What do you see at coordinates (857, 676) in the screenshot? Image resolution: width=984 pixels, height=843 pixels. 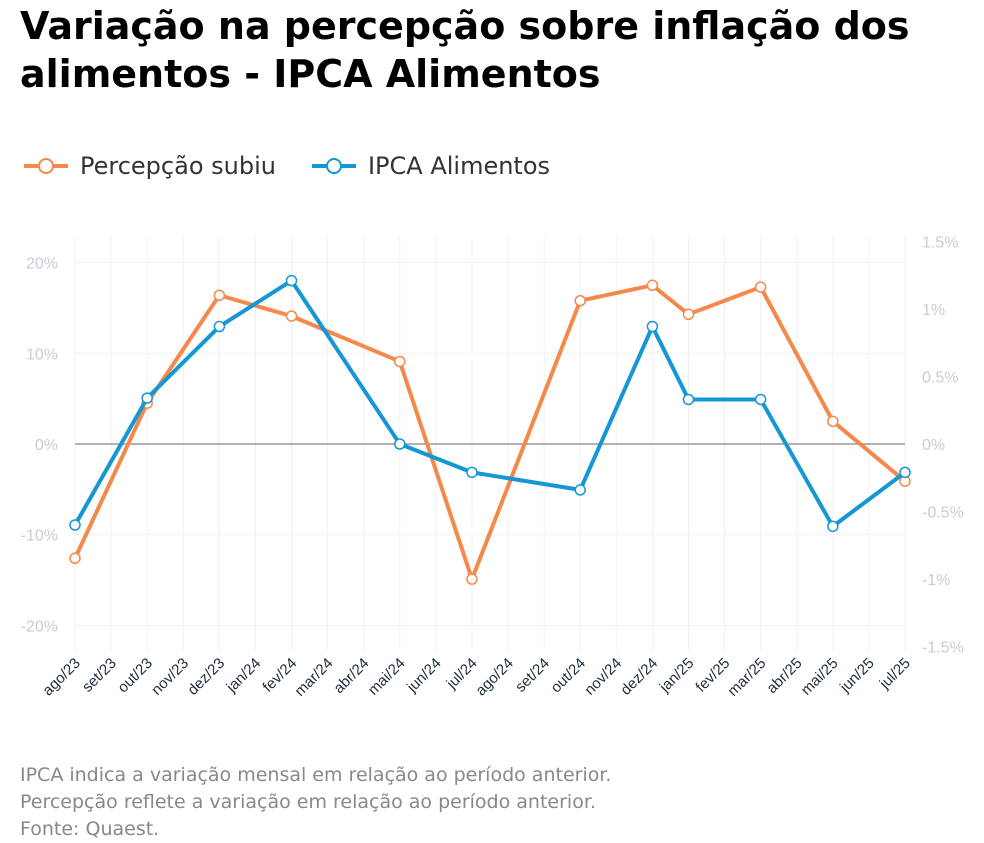 I see `x-tick-label: jun/25` at bounding box center [857, 676].